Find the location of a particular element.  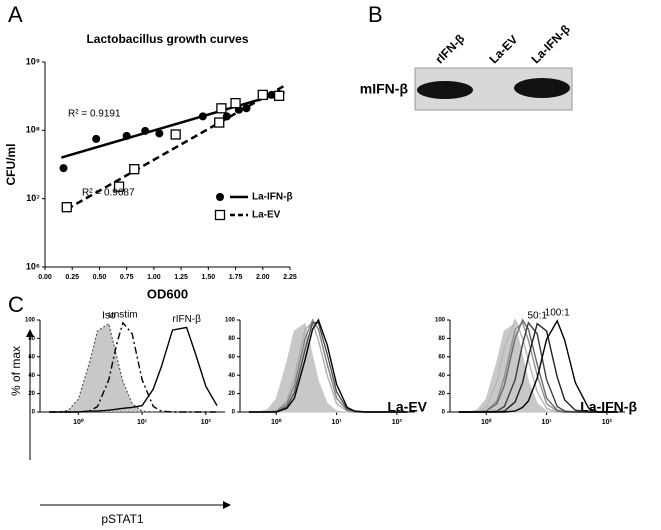

x-axis-label: pSTAT1 is located at coordinates (122, 519).